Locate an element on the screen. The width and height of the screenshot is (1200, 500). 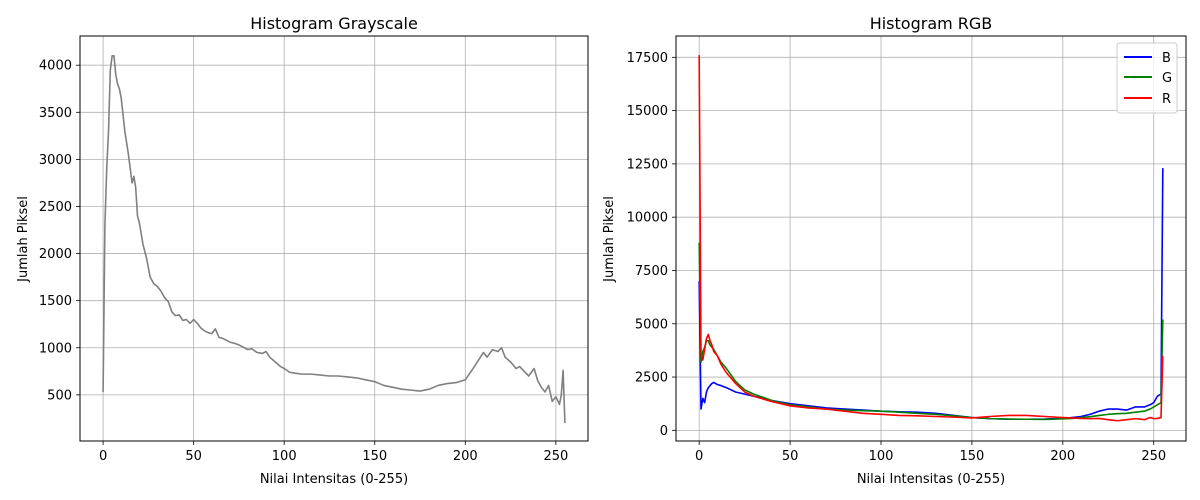
legend-r-label: R is located at coordinates (1166, 99).